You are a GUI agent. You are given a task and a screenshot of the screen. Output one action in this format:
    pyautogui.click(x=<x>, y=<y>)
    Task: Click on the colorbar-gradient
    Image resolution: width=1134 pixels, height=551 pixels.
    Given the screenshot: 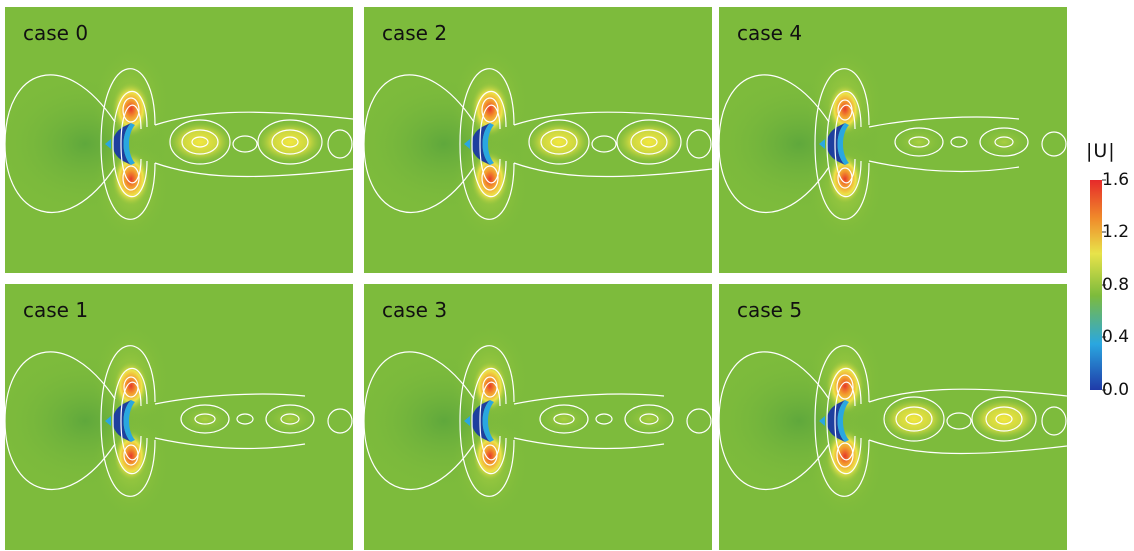 What is the action you would take?
    pyautogui.click(x=1096, y=285)
    